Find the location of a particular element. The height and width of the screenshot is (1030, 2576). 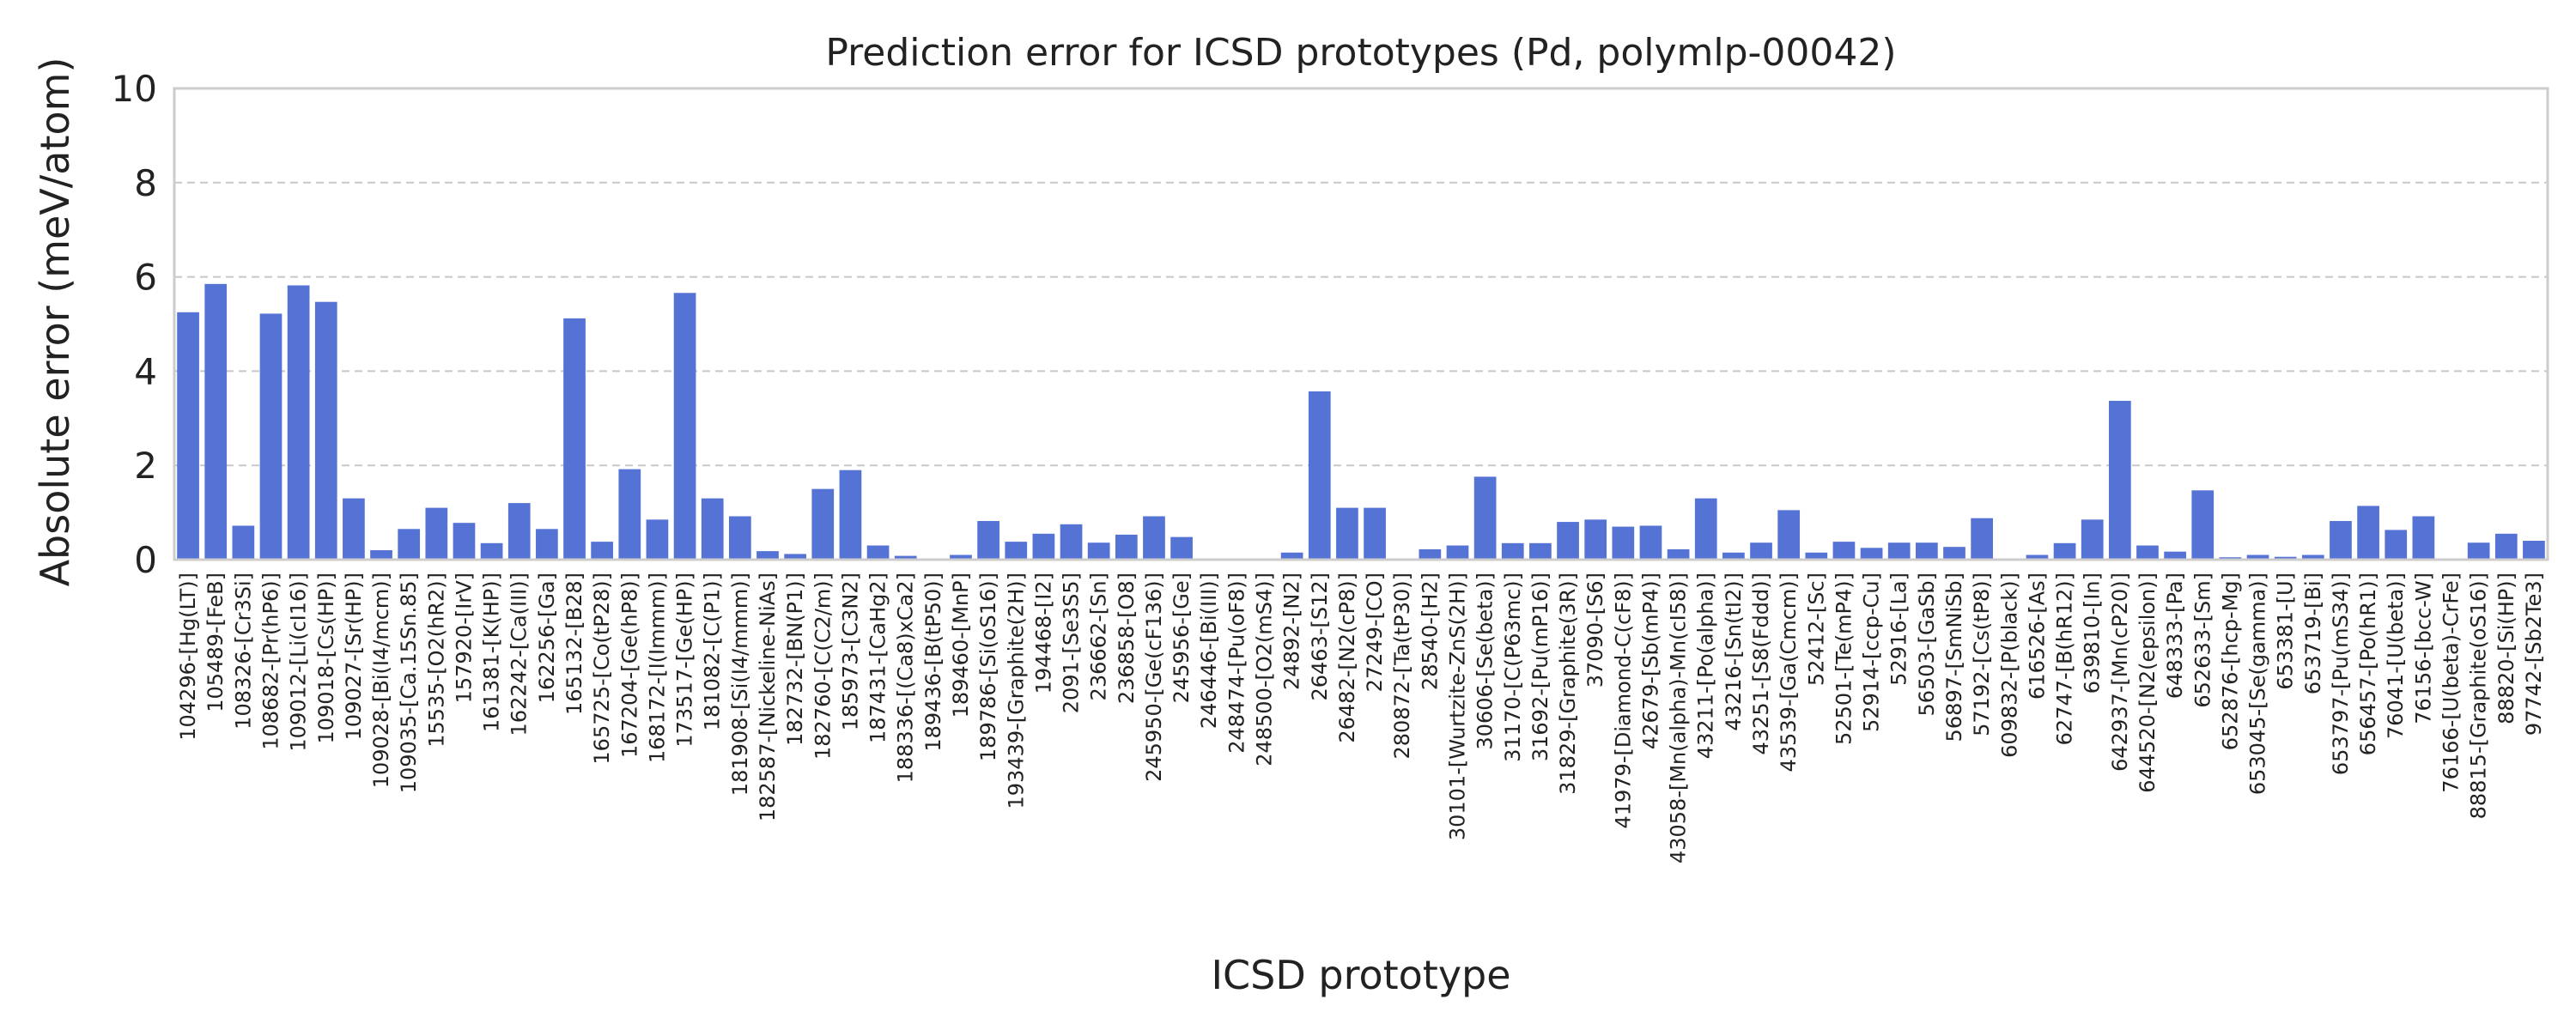

x-tick-label: 109012-[Li(cI16)] is located at coordinates (299, 662).